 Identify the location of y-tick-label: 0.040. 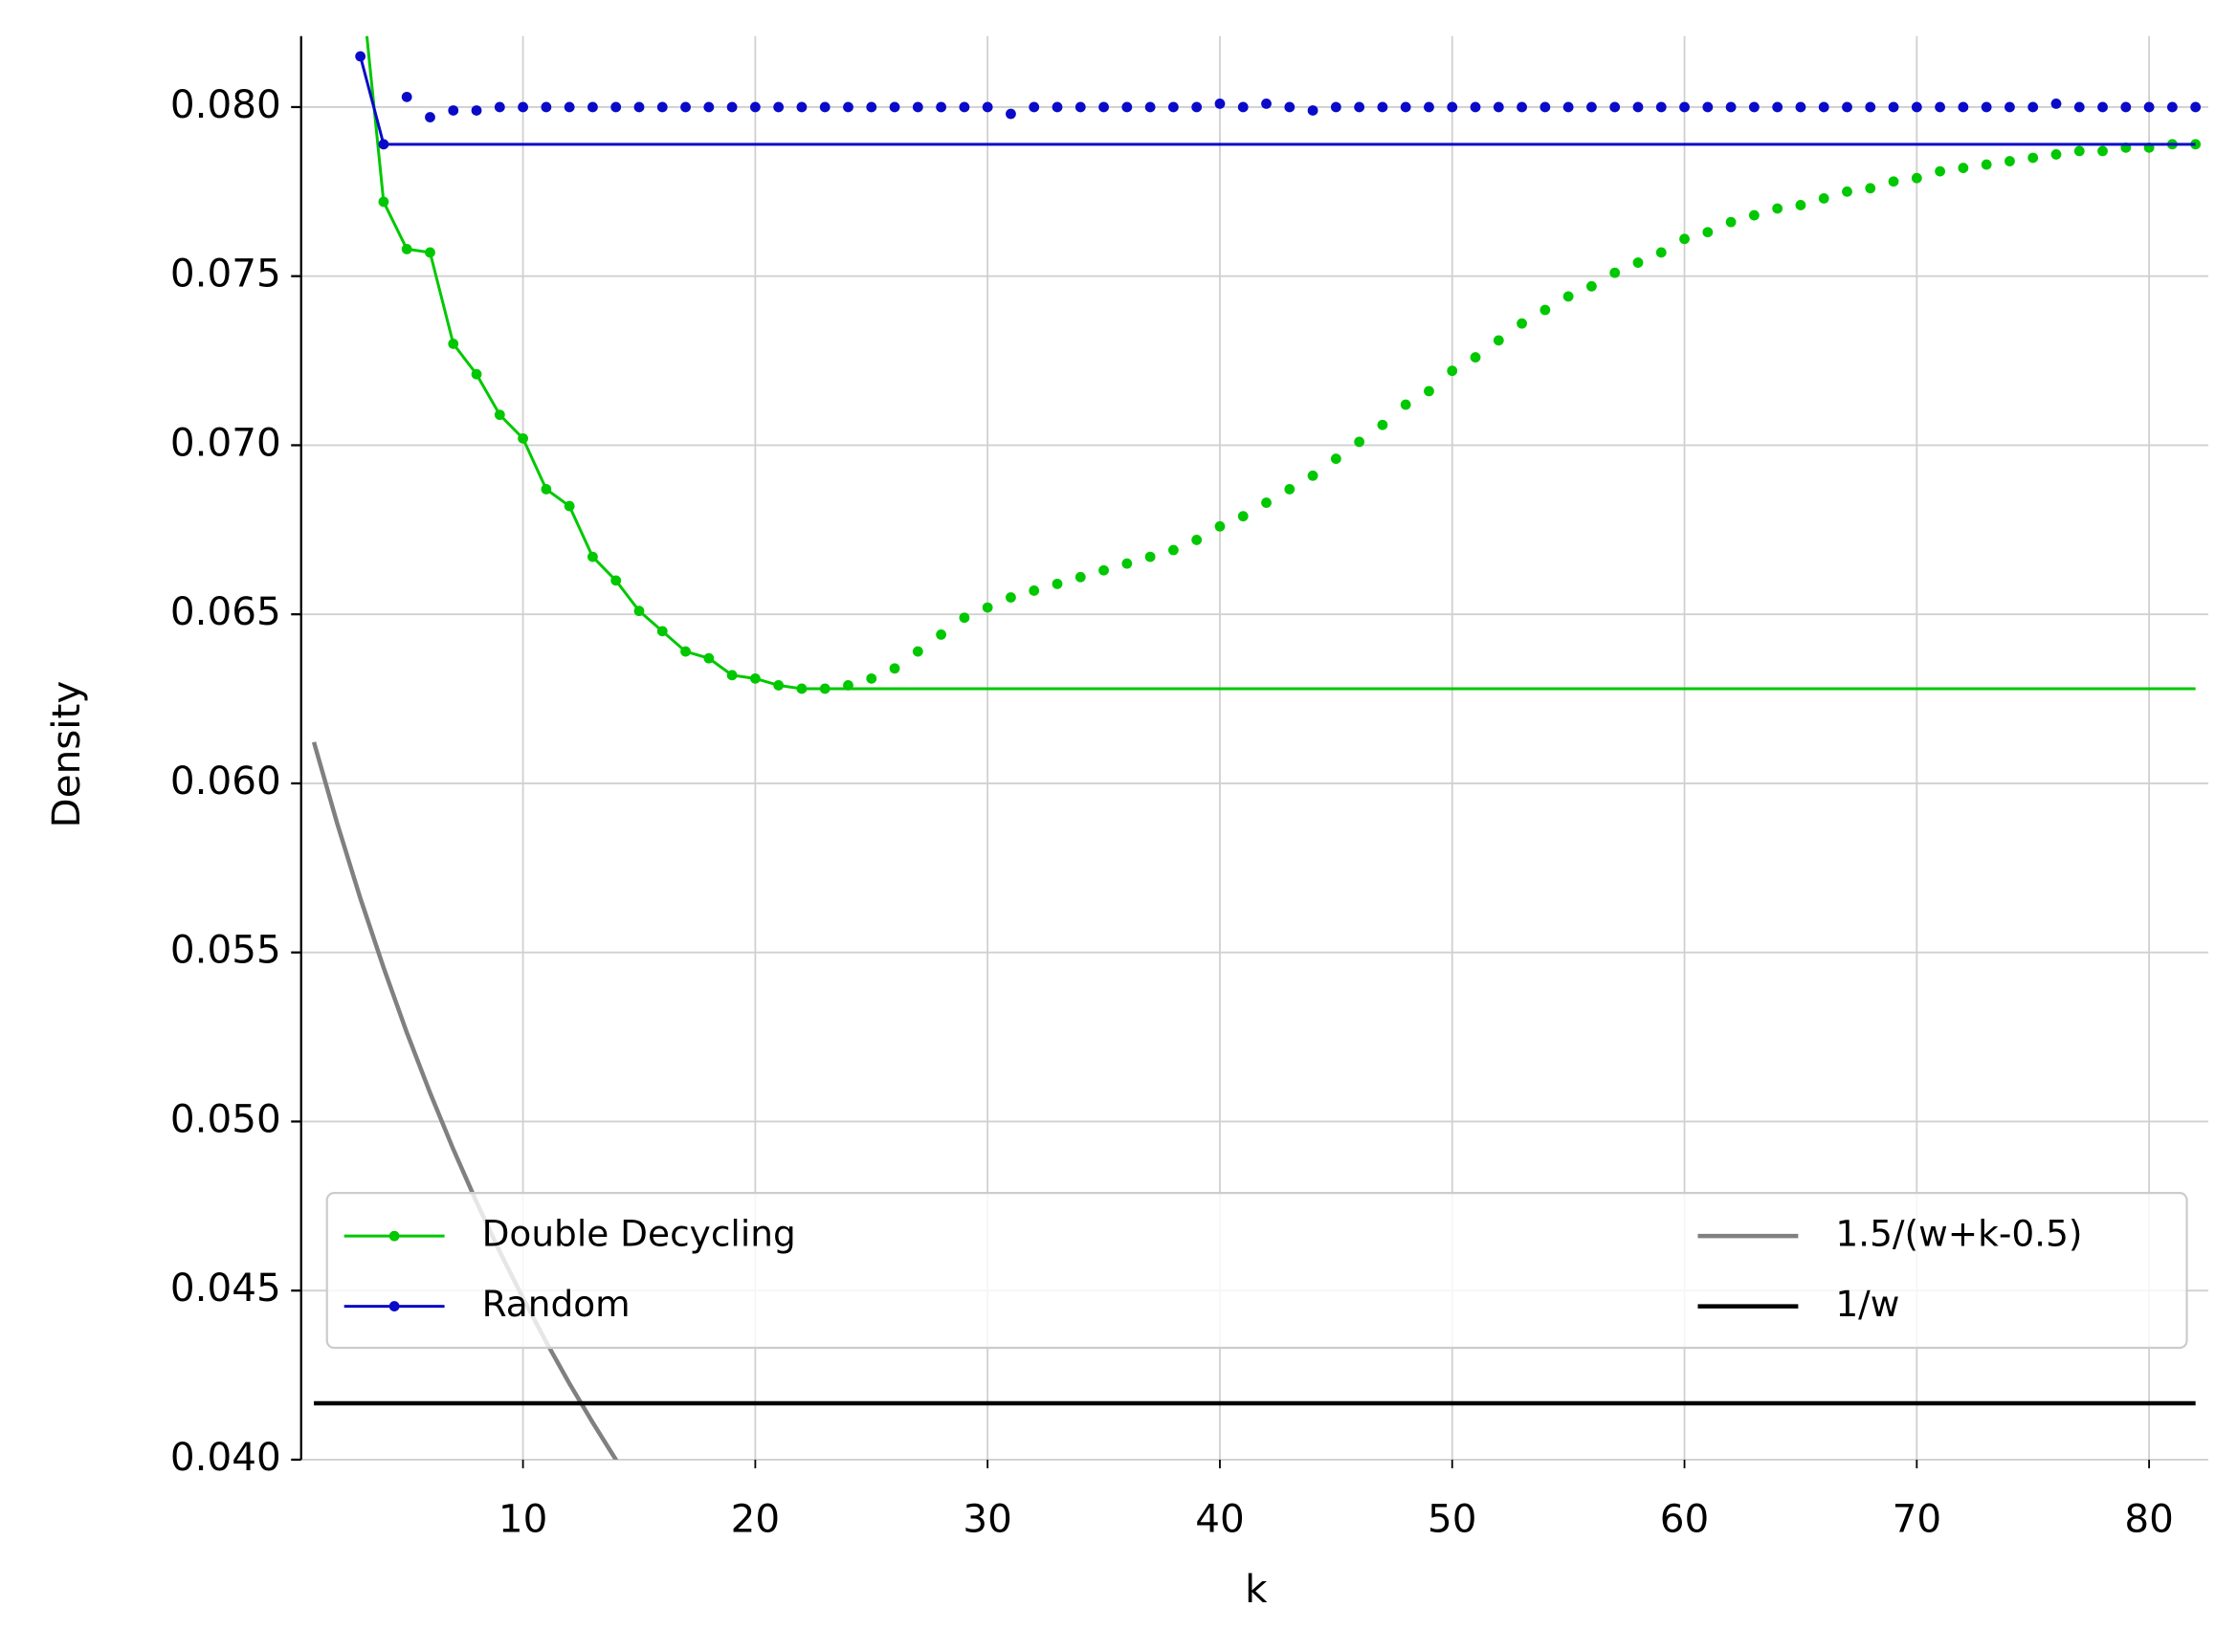
(225, 1457).